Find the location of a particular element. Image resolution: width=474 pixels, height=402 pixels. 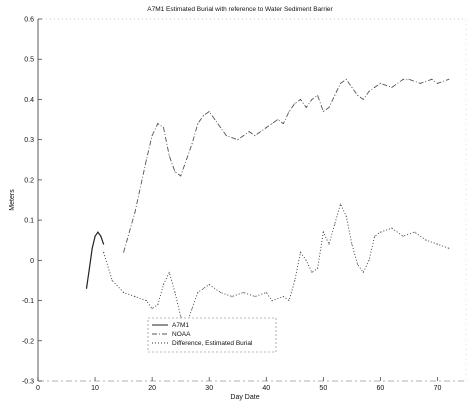

x-tick-label: 70 is located at coordinates (438, 388).